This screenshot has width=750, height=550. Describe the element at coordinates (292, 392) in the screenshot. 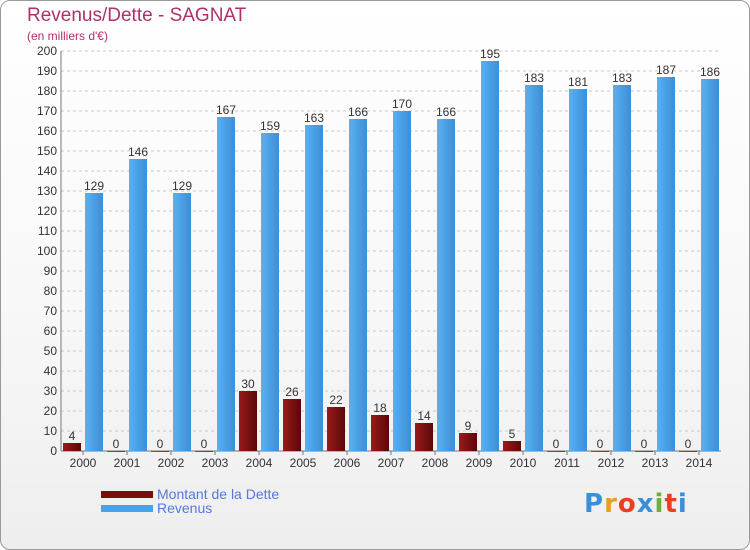

I see `data-label-debt: 26` at that location.